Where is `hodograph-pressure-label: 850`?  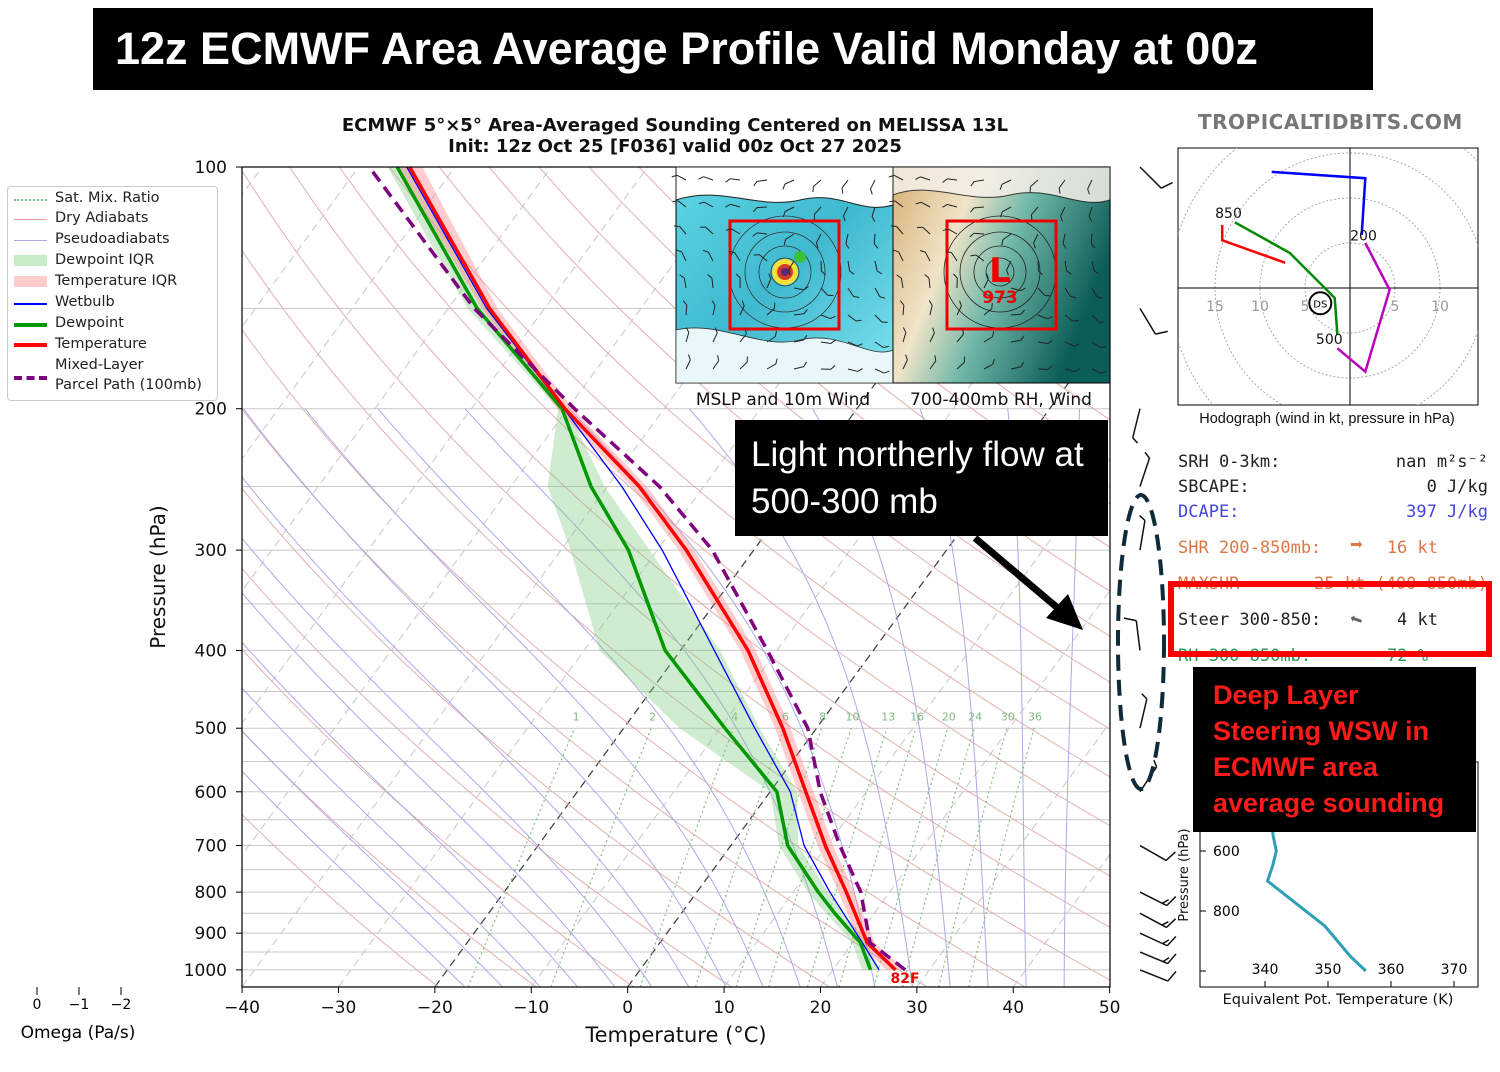
hodograph-pressure-label: 850 is located at coordinates (1228, 214).